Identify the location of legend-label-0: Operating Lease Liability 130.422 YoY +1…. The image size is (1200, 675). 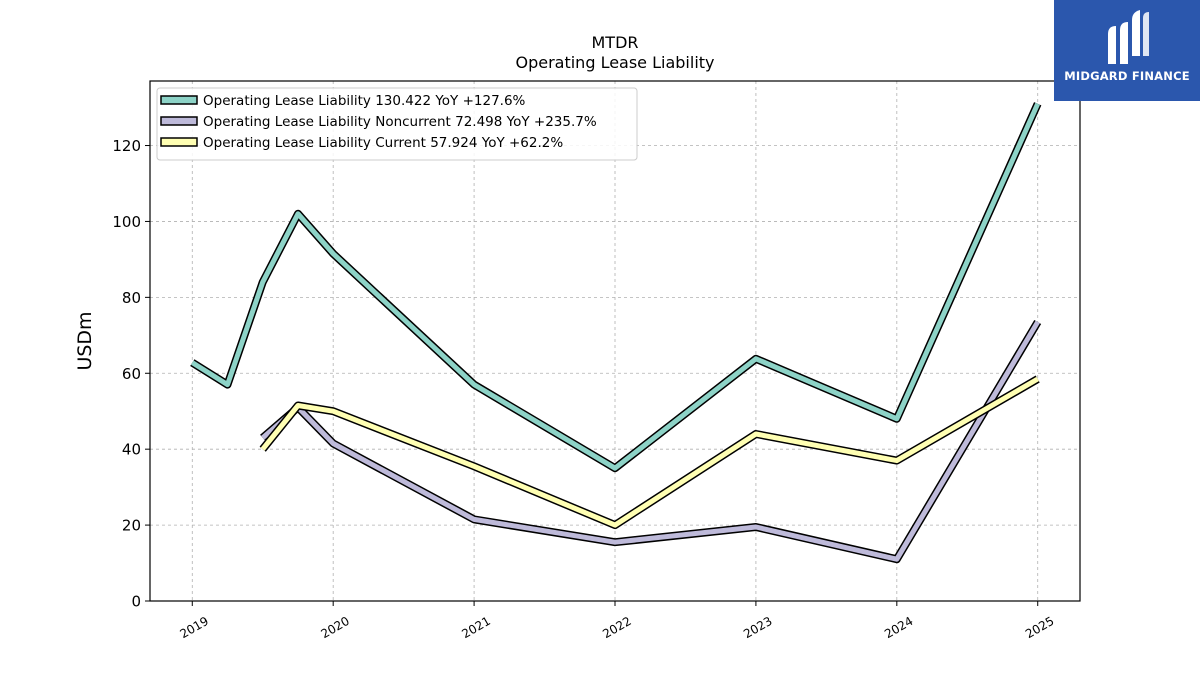
(364, 101).